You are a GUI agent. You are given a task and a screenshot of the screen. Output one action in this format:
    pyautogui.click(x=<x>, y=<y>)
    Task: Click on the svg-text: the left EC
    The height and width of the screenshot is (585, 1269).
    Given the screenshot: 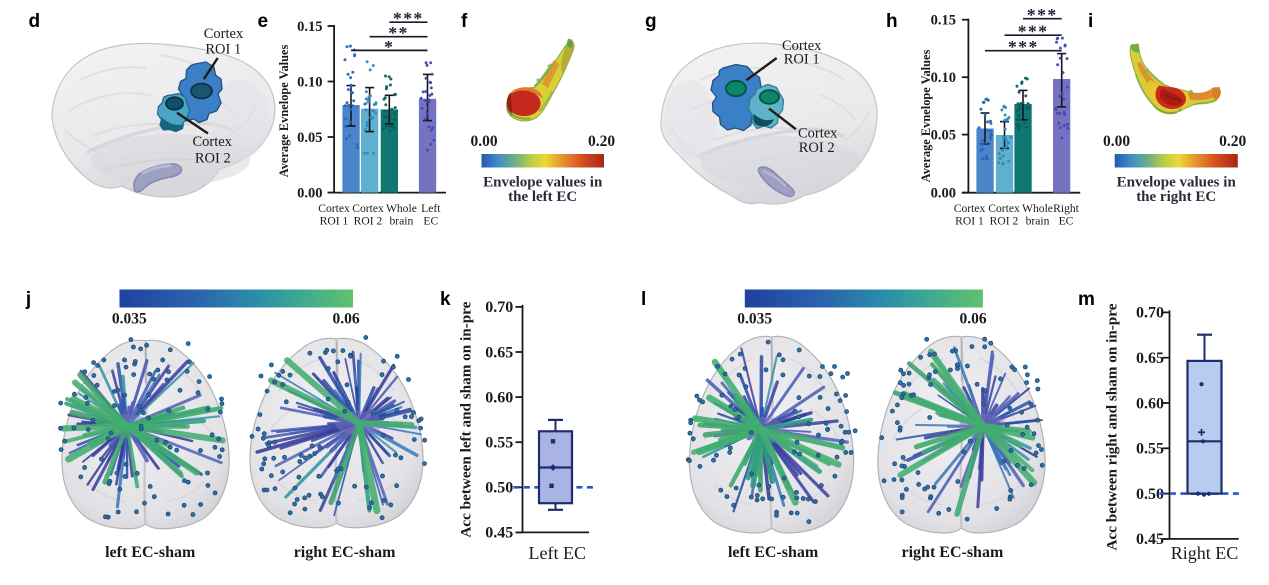 What is the action you would take?
    pyautogui.click(x=542, y=197)
    